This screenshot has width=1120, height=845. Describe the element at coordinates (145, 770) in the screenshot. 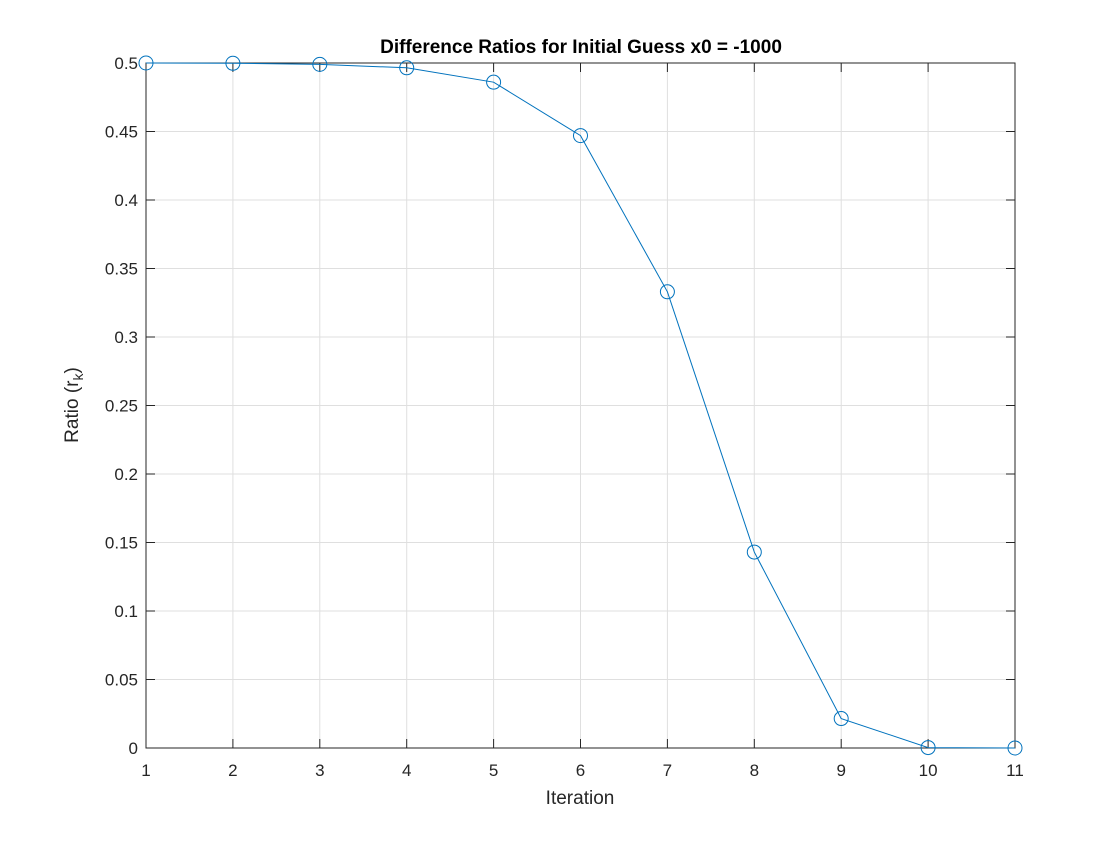

I see `x-tick-label: 1` at that location.